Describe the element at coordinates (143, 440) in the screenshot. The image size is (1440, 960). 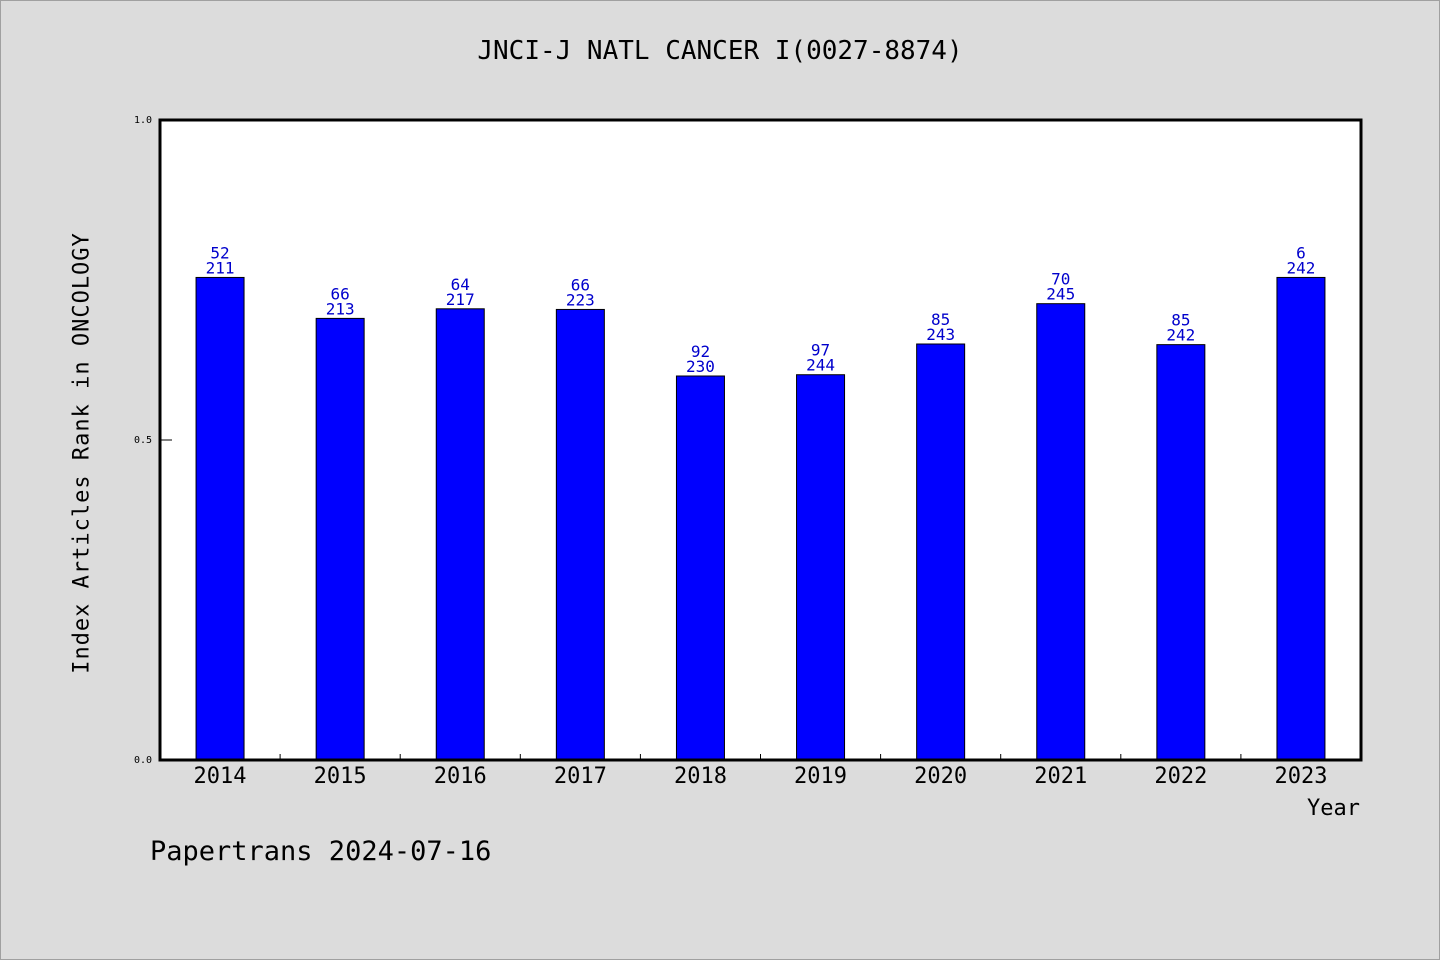
I see `y-tick-label: 0.5` at that location.